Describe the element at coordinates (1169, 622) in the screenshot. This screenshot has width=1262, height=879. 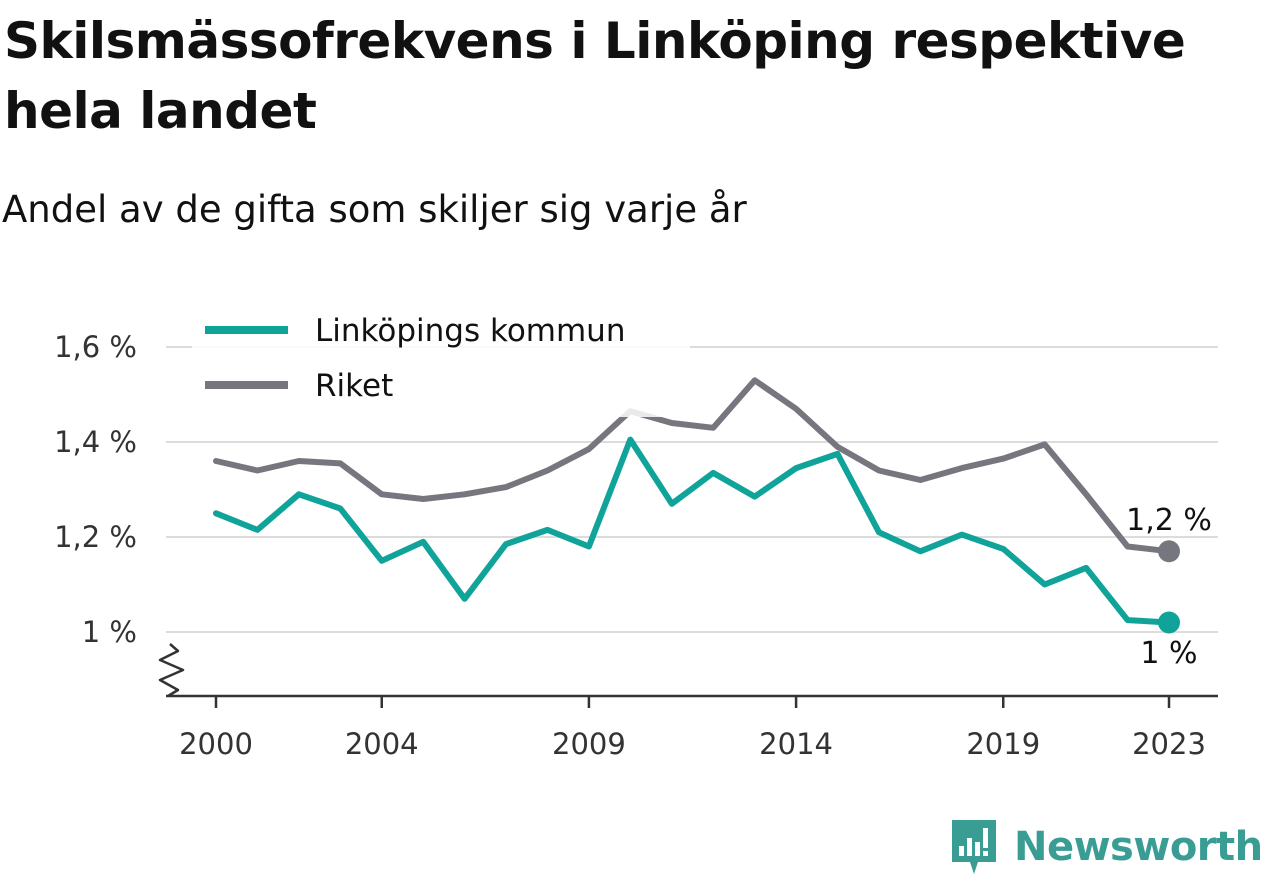
I see `end-point-linkoping` at that location.